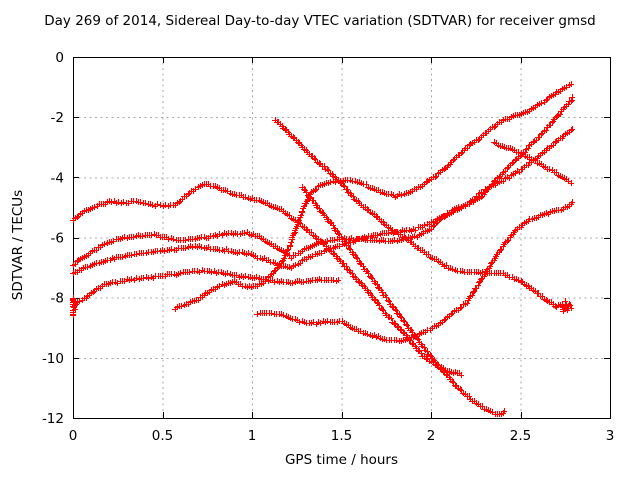  What do you see at coordinates (341, 436) in the screenshot?
I see `x-tick-label: 1.5` at bounding box center [341, 436].